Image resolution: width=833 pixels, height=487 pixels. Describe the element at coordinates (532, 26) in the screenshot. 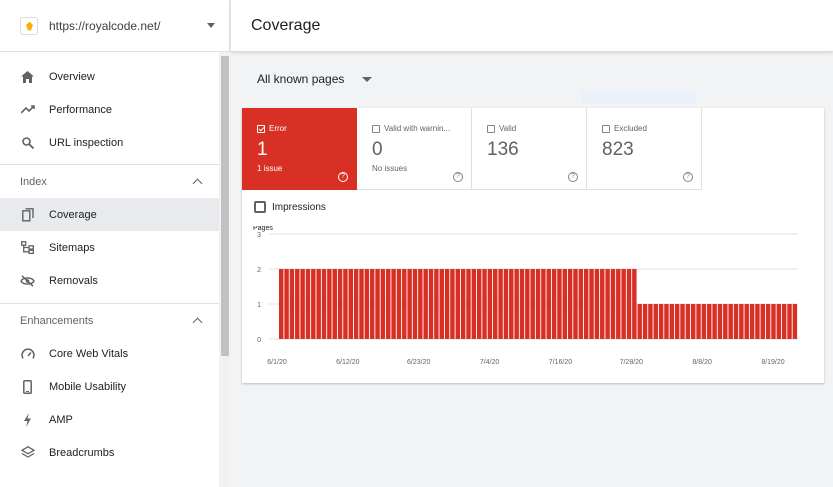

I see `page-header: Coverage` at that location.